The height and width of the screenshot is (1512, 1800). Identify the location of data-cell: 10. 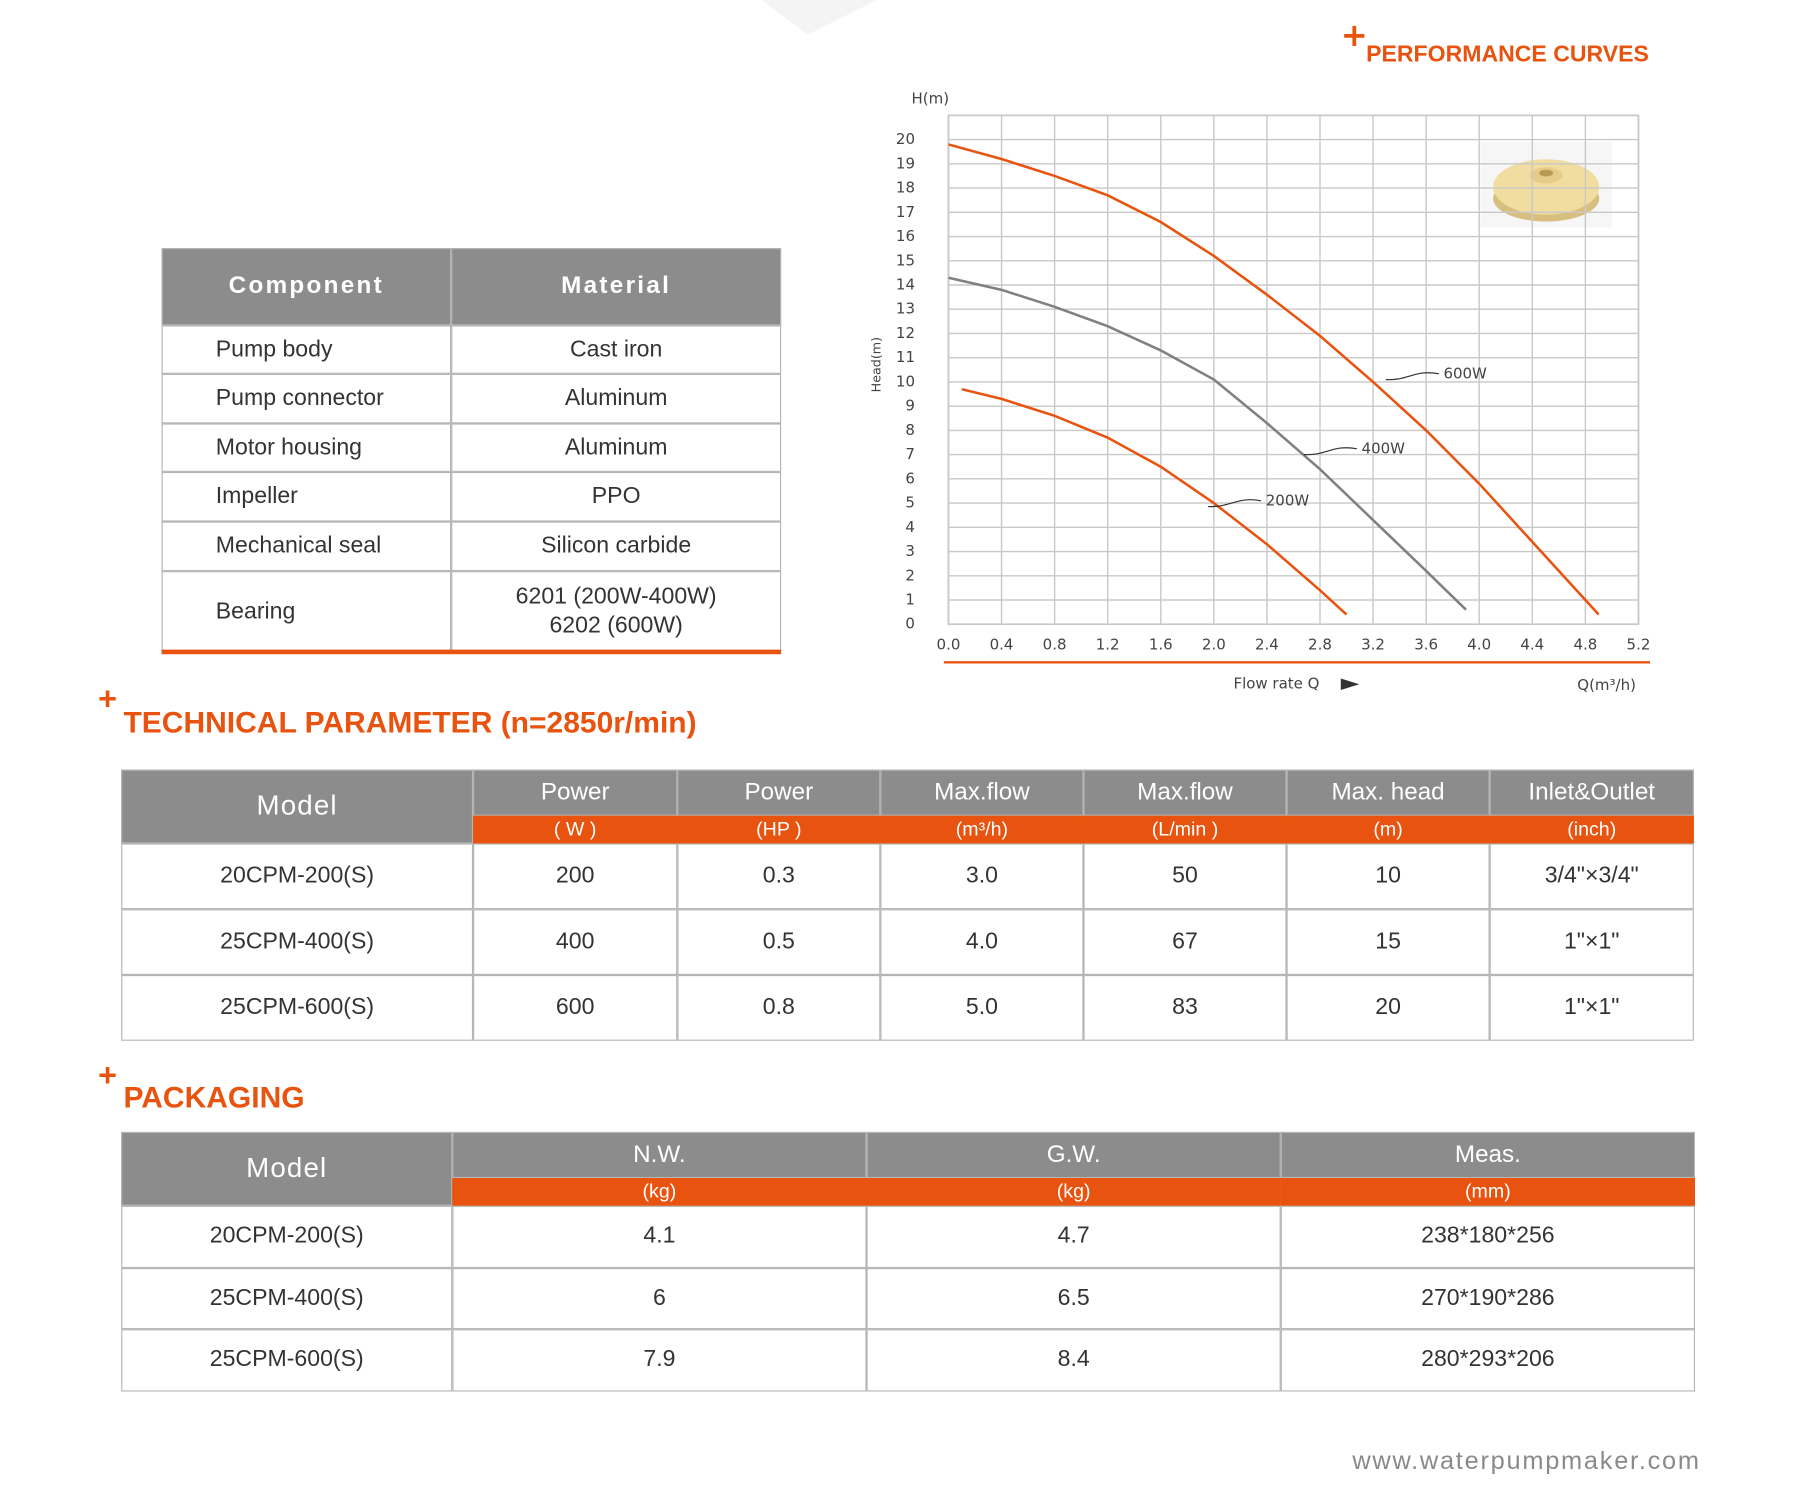
(1388, 876).